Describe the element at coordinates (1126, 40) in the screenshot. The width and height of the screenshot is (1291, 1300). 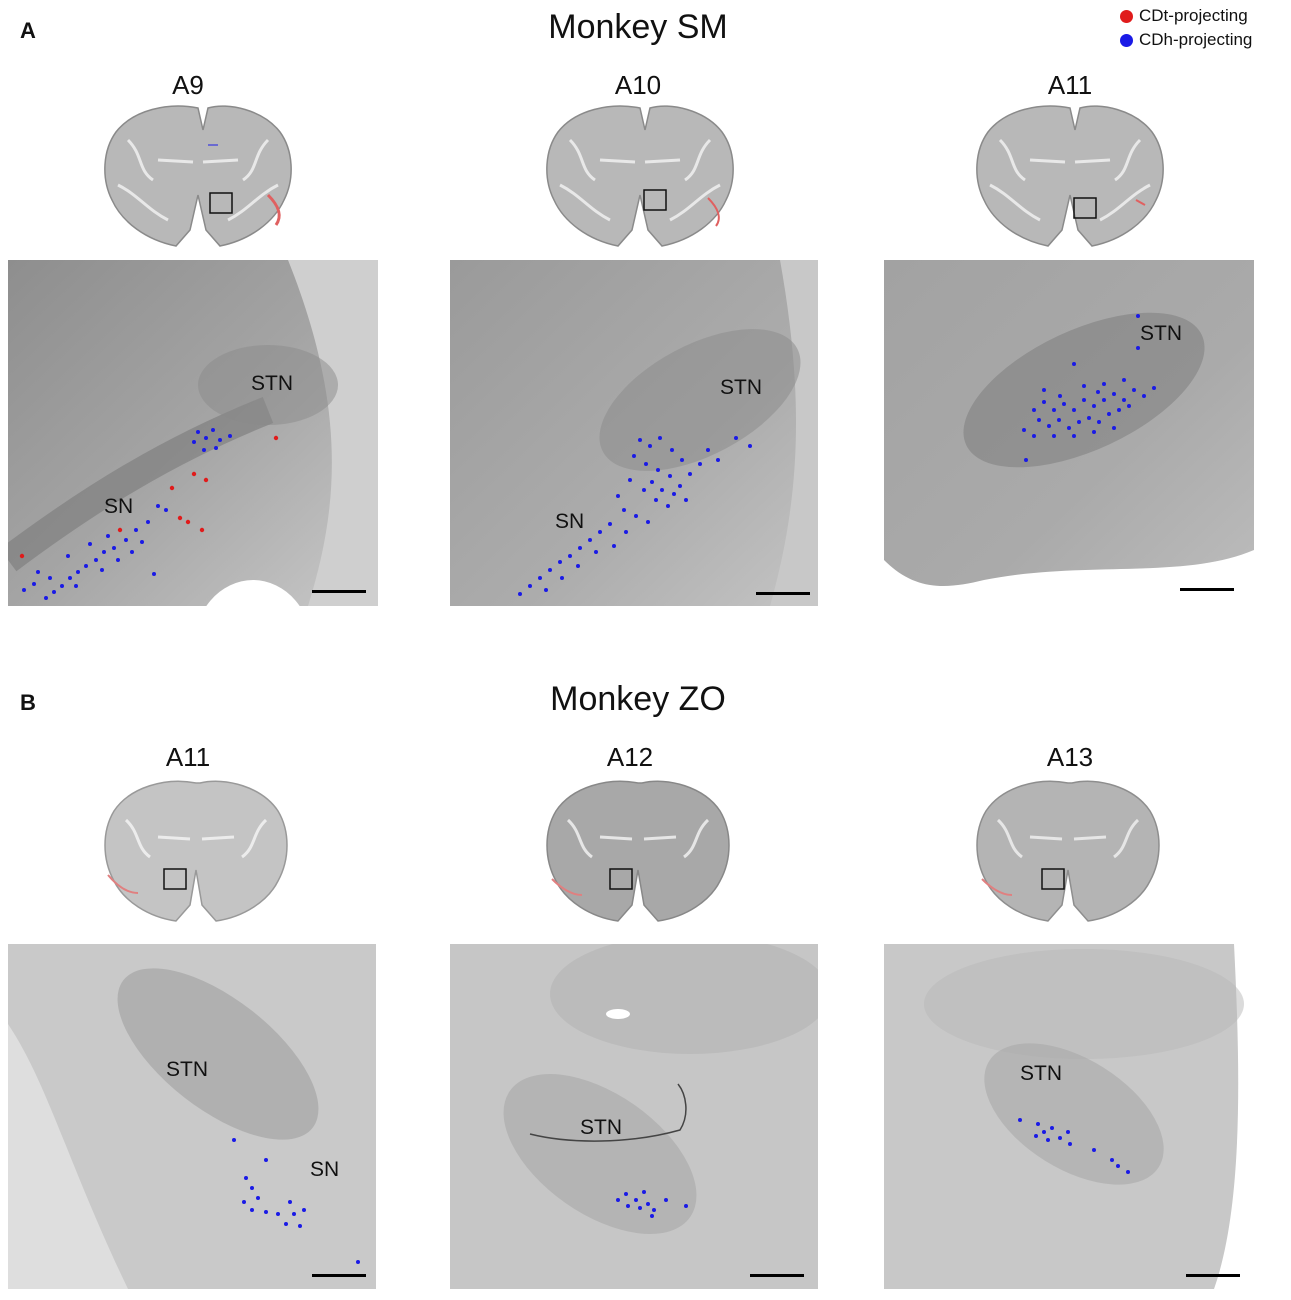
I see `legend-dot-blue-icon` at that location.